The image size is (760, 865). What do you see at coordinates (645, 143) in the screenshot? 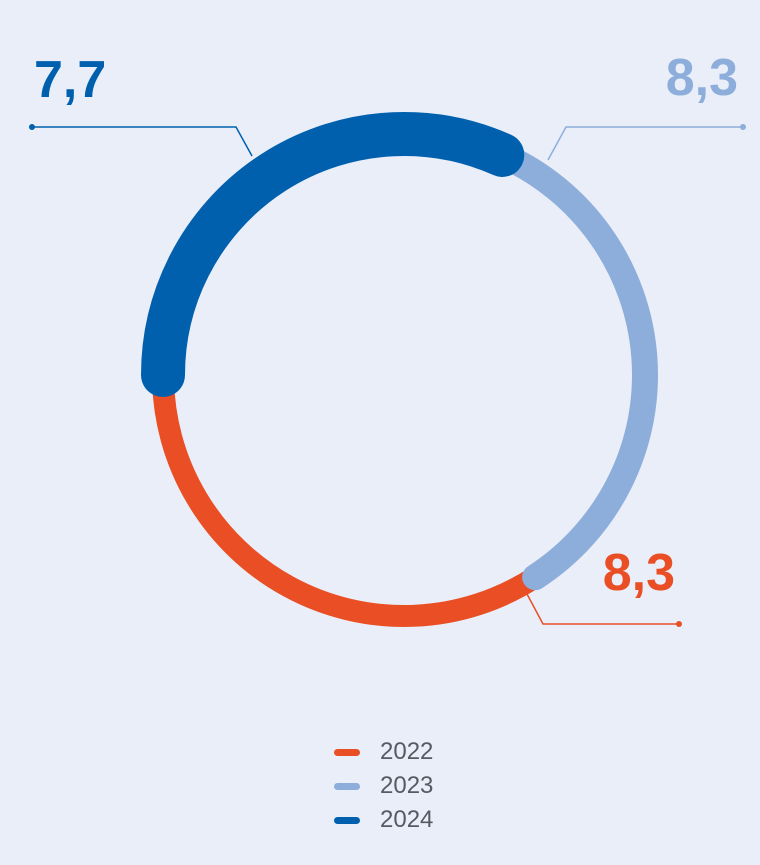
I see `leader-line-2023` at bounding box center [645, 143].